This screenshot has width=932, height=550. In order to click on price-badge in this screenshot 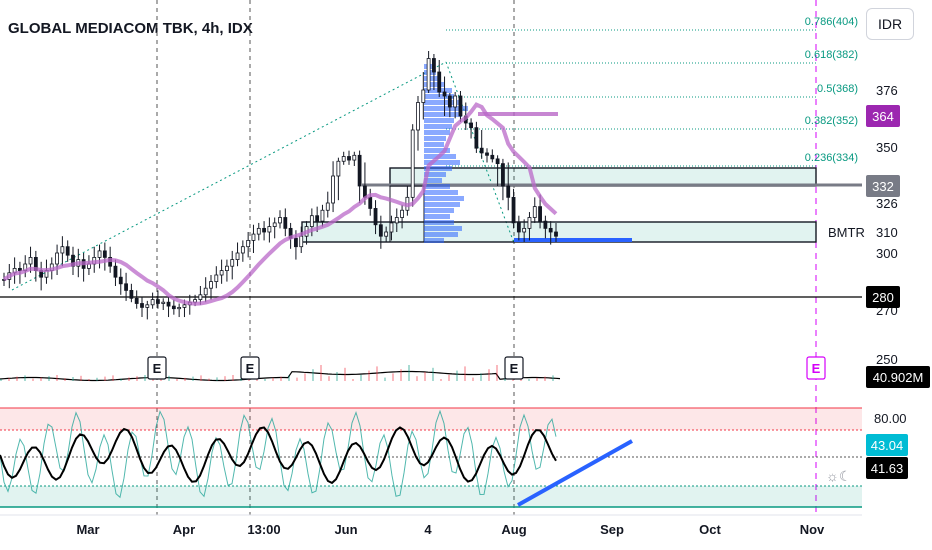, I will do `click(883, 116)`.